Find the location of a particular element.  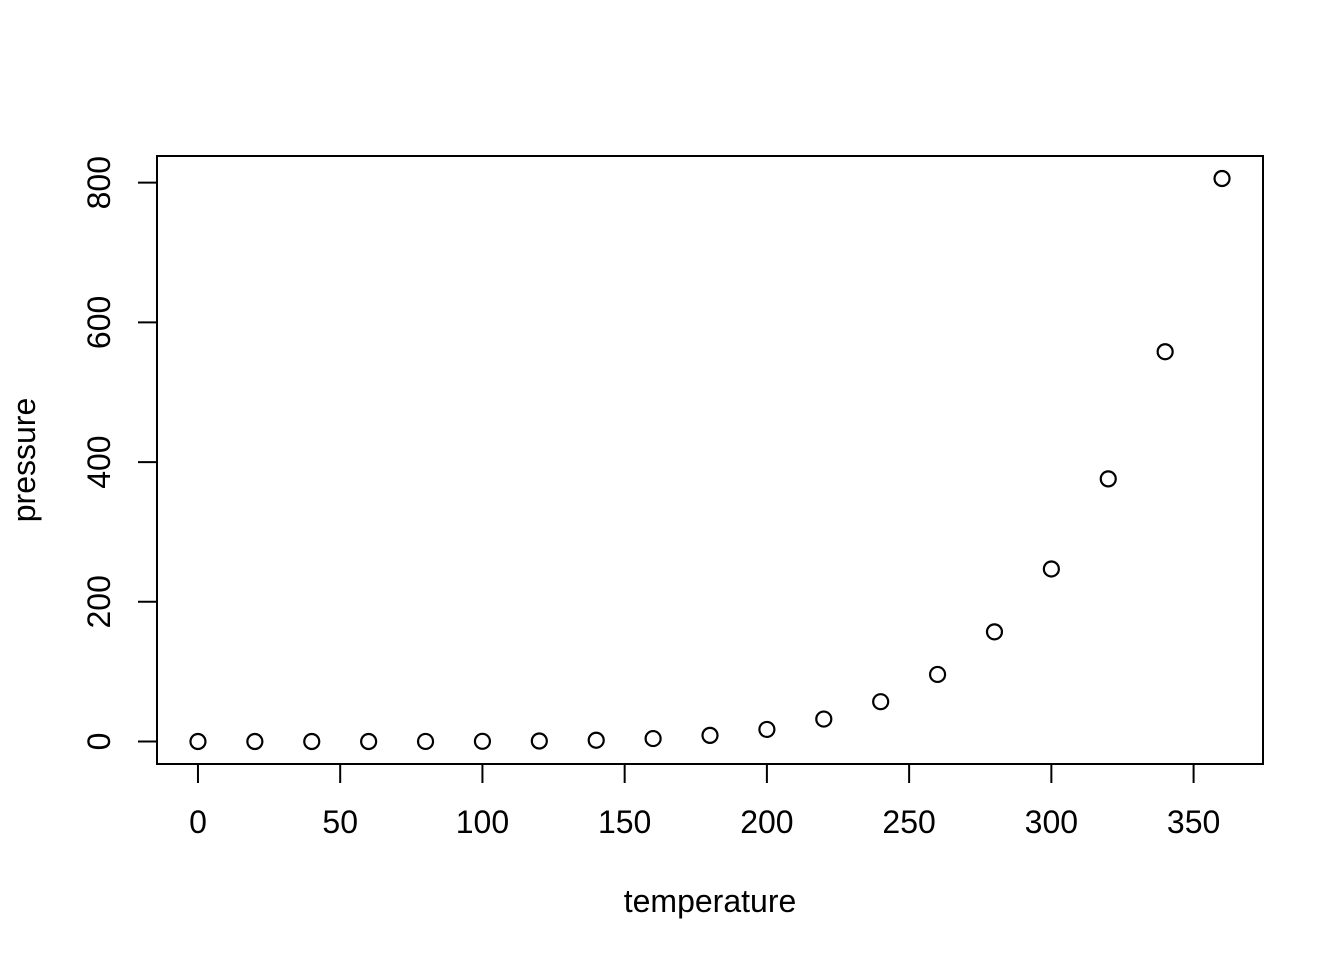

y-axis-tick-label: 800 is located at coordinates (99, 182).